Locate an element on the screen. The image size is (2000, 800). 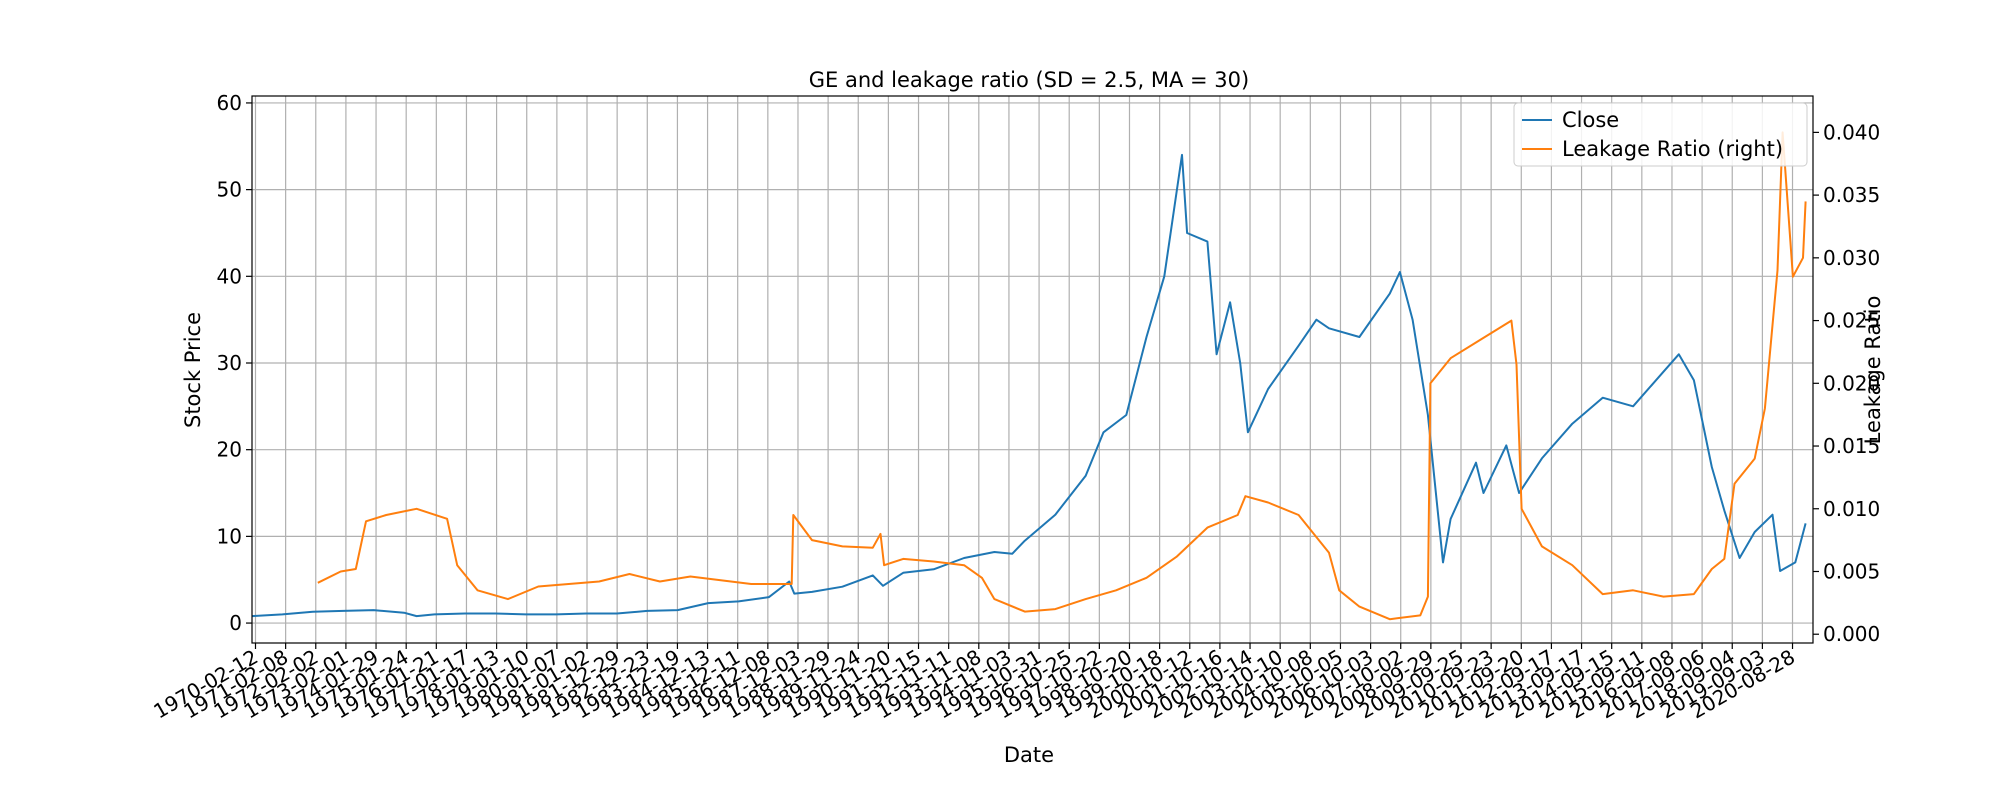
chart-title: GE and leakage ratio (SD = 2.5, MA = 30) is located at coordinates (1029, 80).